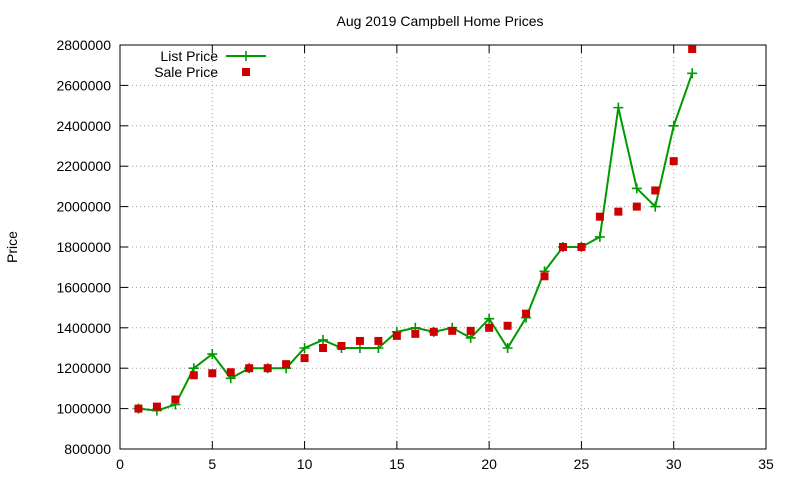 The image size is (800, 480). I want to click on y-tick-label: 800000, so click(87, 449).